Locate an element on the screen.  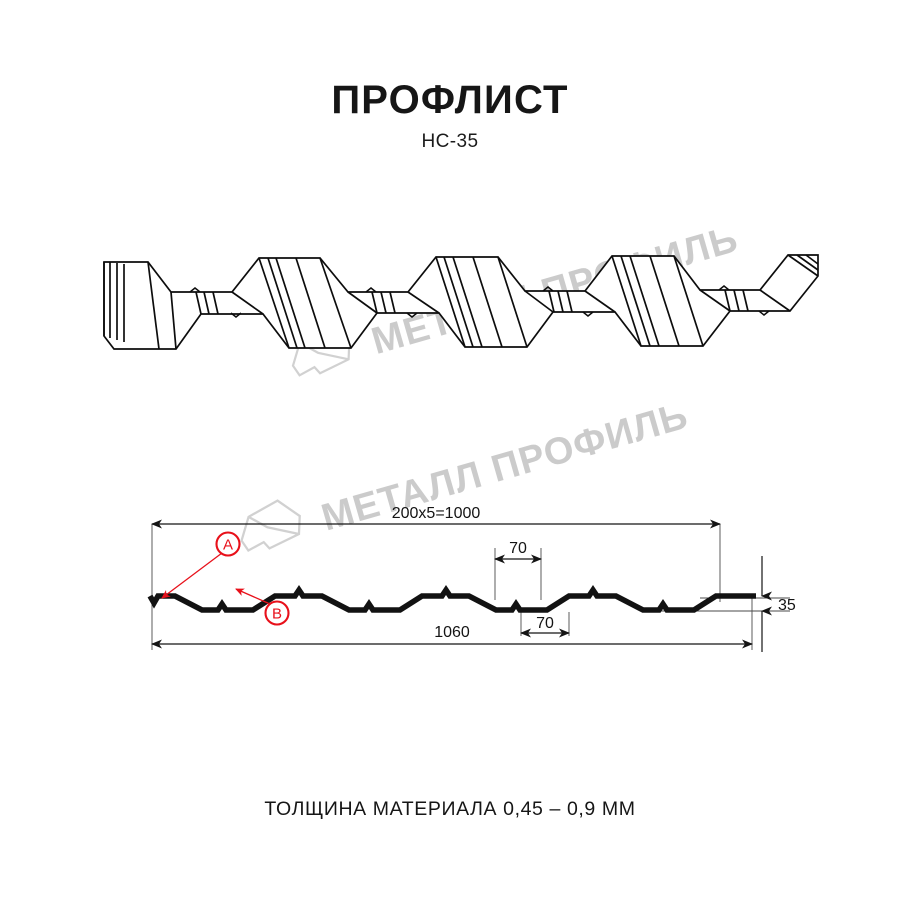
callout-a-label: A is located at coordinates (228, 545).